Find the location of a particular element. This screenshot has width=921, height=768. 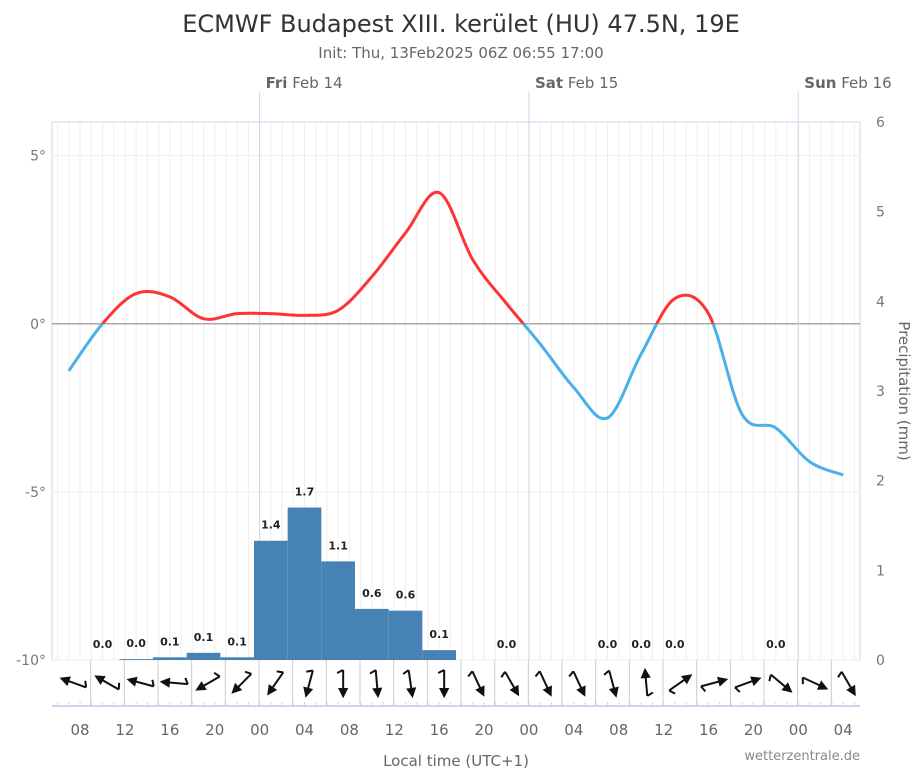

y-axis-right-label: Precipitation (mm) is located at coordinates (904, 390).